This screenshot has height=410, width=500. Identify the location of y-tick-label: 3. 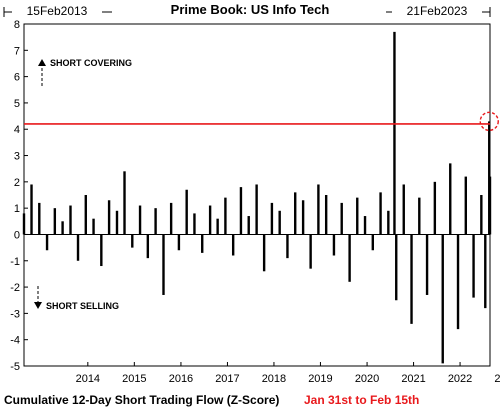
(17, 157).